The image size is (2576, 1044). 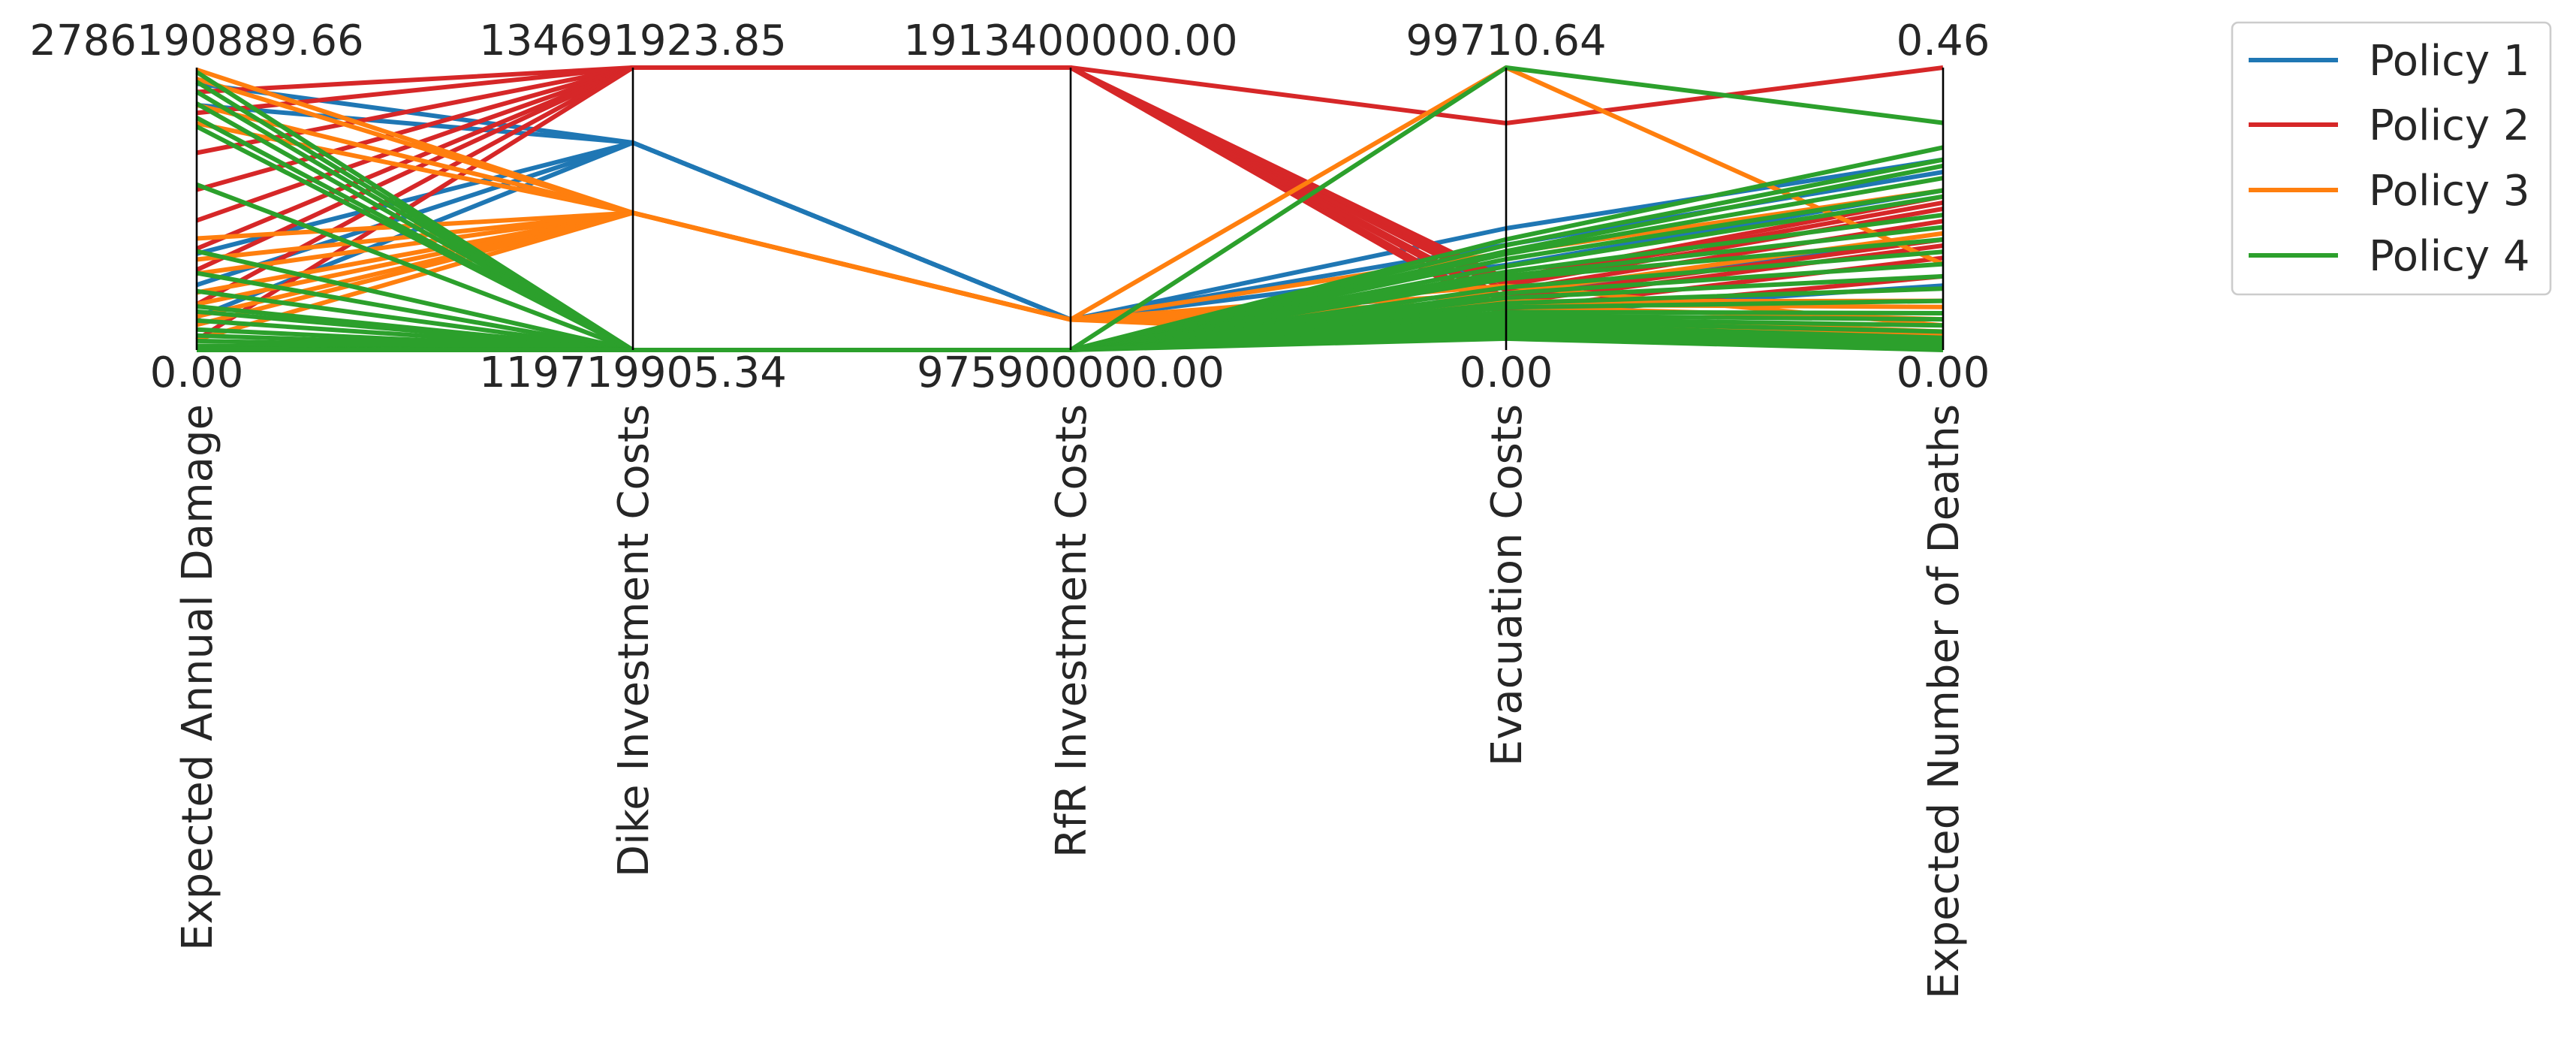 What do you see at coordinates (634, 640) in the screenshot?
I see `axis-title: Dike Investment Costs` at bounding box center [634, 640].